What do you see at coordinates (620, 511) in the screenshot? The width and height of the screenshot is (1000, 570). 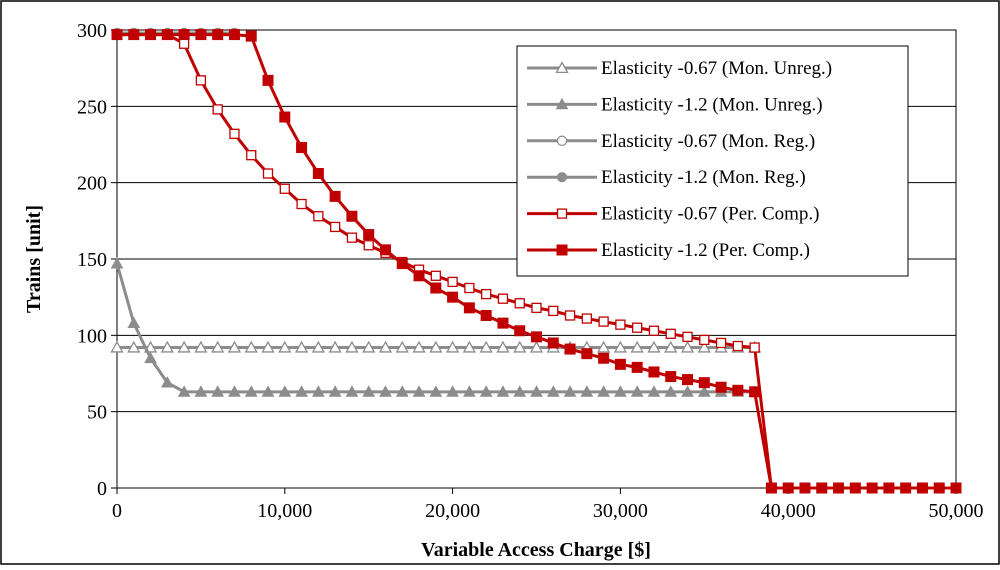 I see `x-tick-label: 30,000` at bounding box center [620, 511].